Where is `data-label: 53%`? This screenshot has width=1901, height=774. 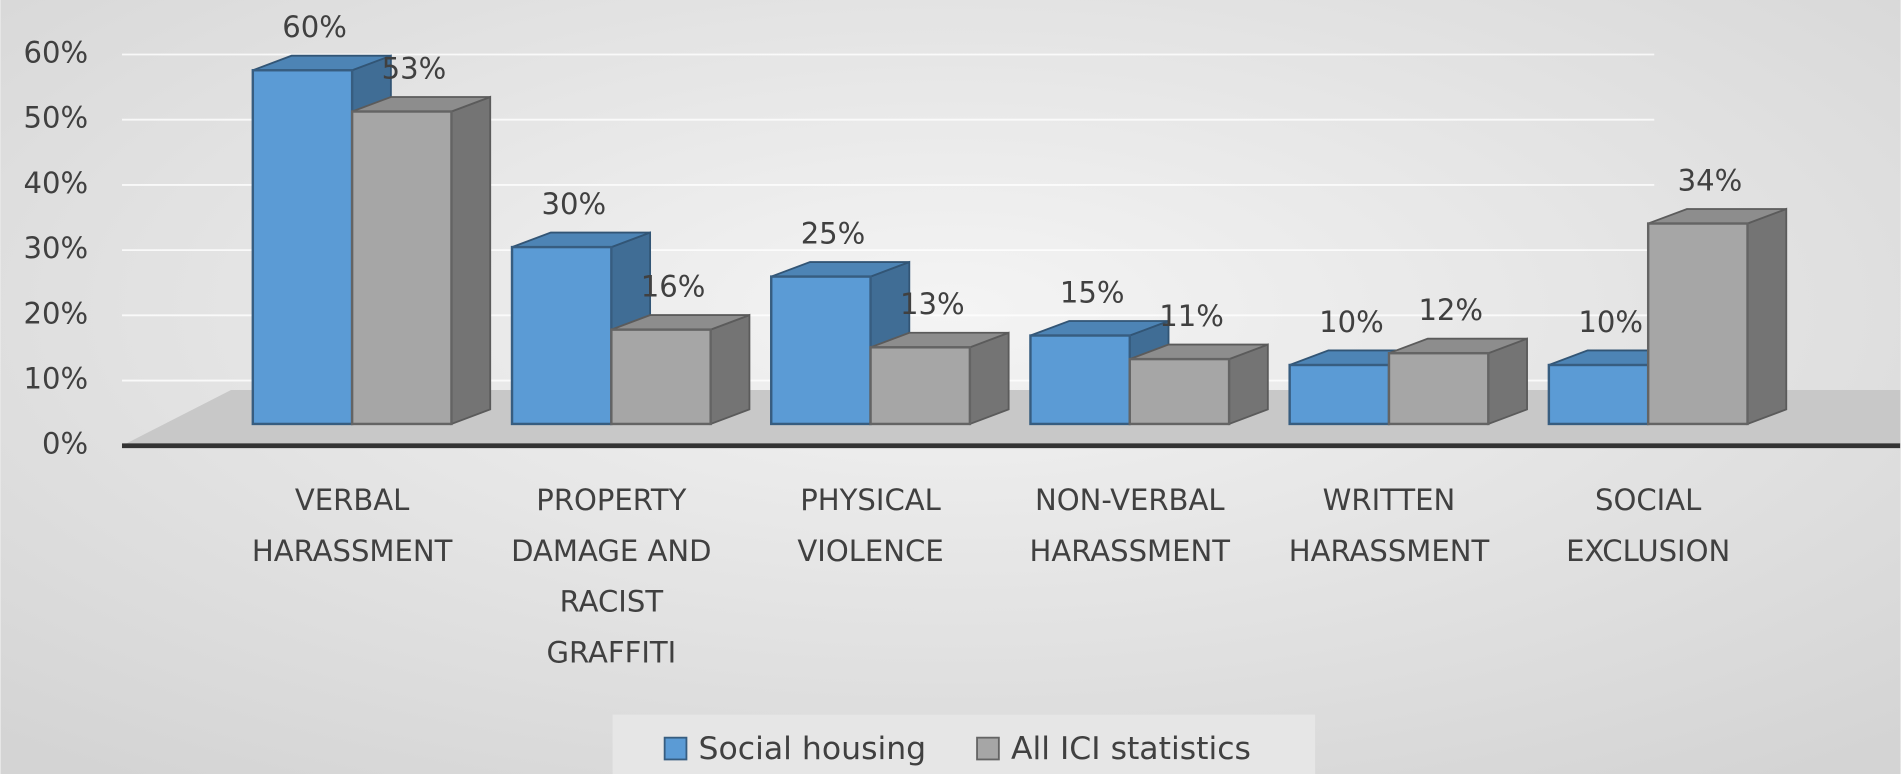
data-label: 53% is located at coordinates (414, 68).